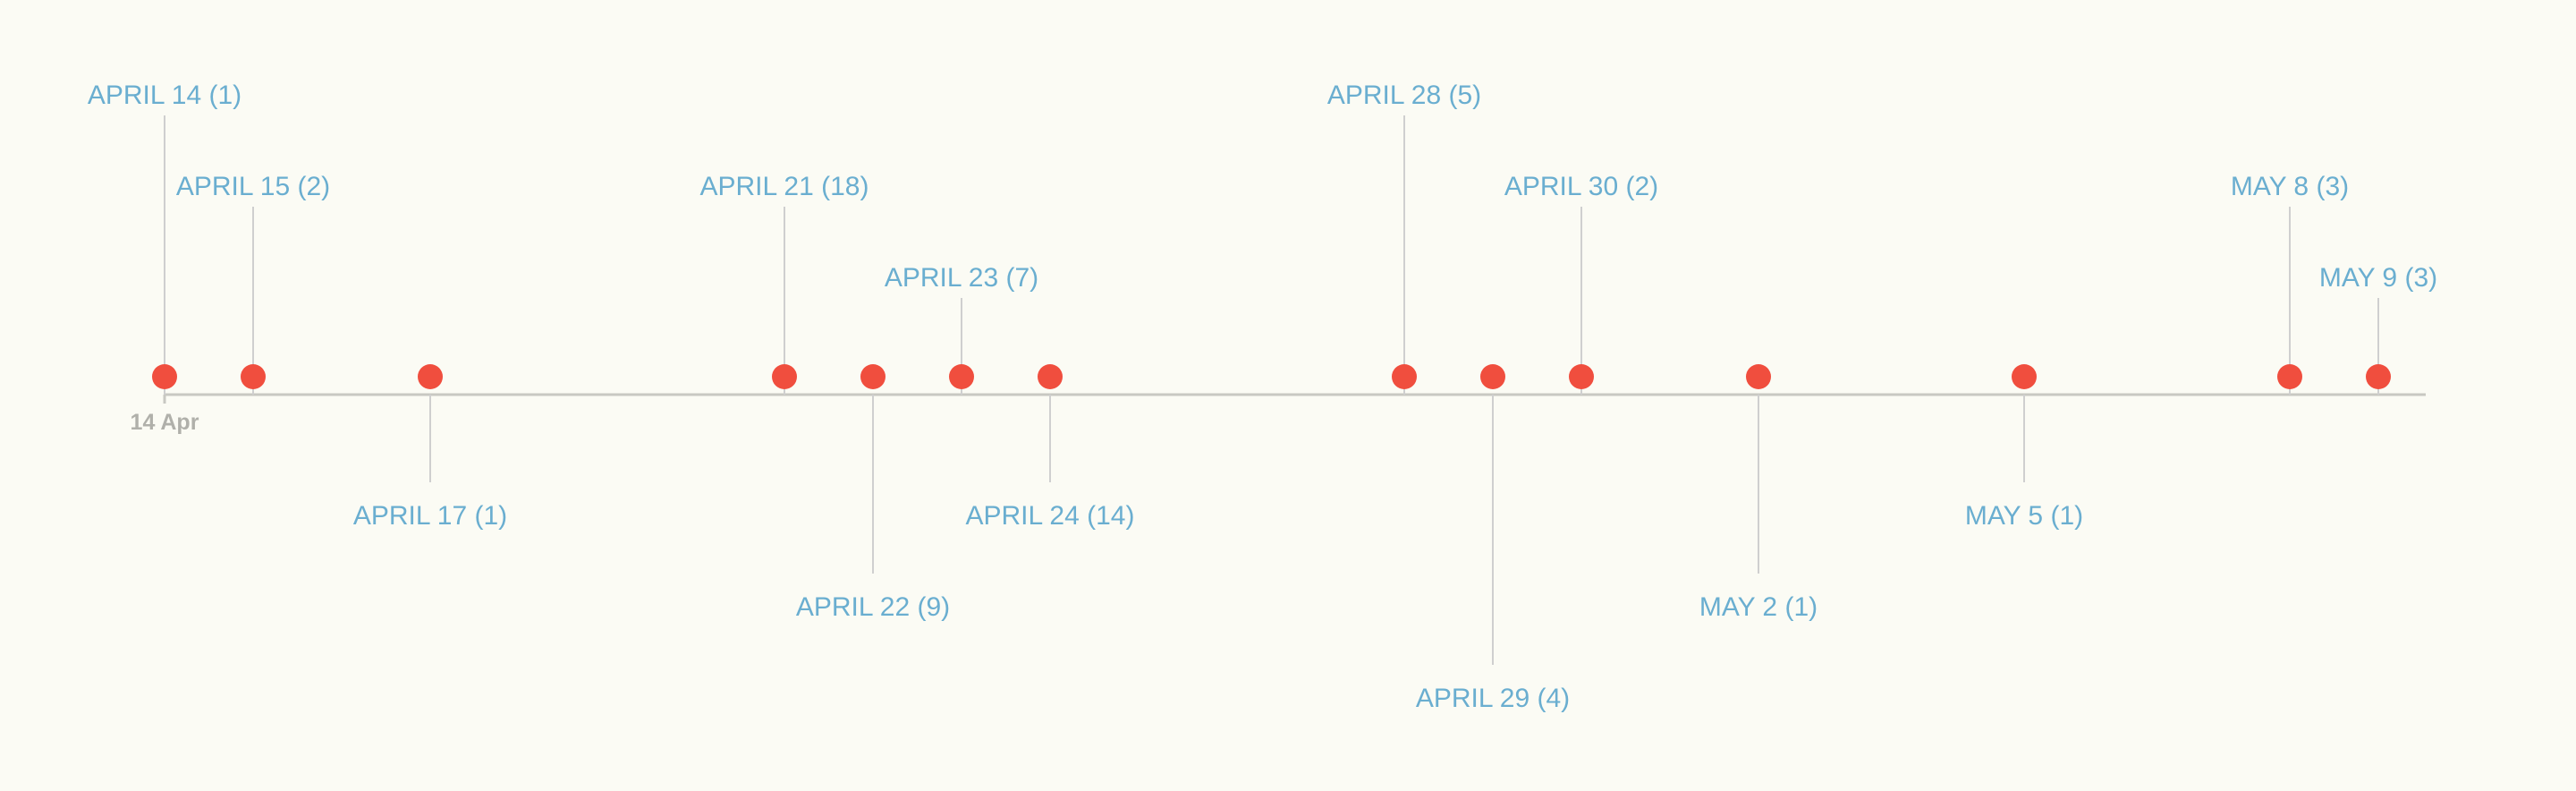 This screenshot has height=791, width=2576. Describe the element at coordinates (253, 284) in the screenshot. I see `timeline-event: APRIL 15 (2)` at that location.